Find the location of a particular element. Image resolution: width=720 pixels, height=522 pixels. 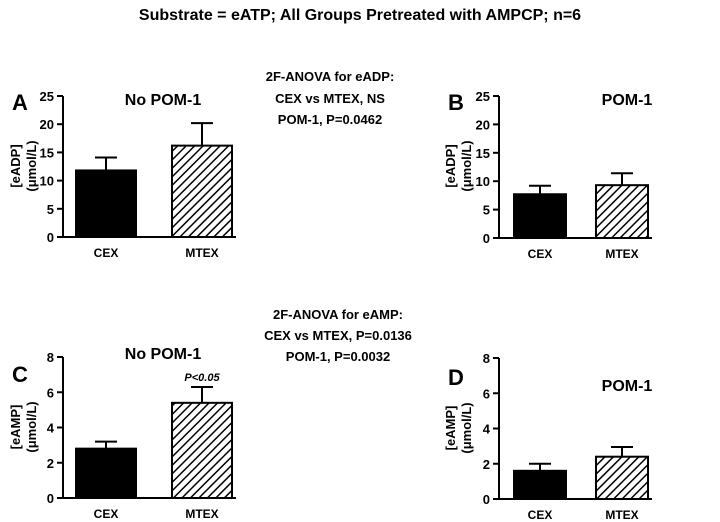

panel-b-y-label-line-1: [eADP] is located at coordinates (450, 165).